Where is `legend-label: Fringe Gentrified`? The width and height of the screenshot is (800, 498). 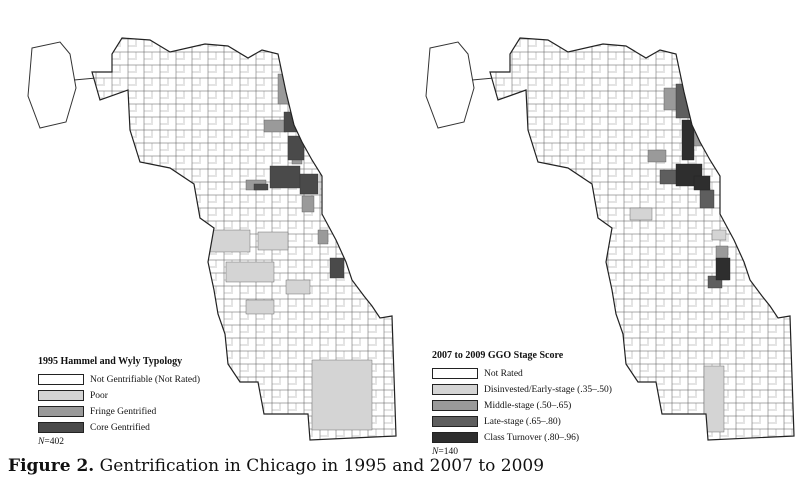
legend-label: Fringe Gentrified is located at coordinates (123, 411).